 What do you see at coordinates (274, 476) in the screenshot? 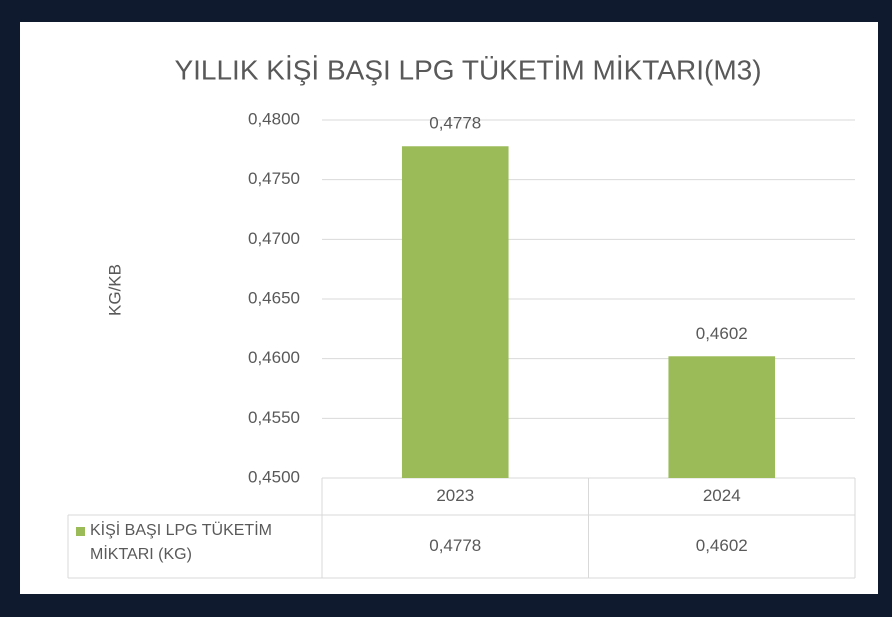
I see `y-tick-label: 0,4500` at bounding box center [274, 476].